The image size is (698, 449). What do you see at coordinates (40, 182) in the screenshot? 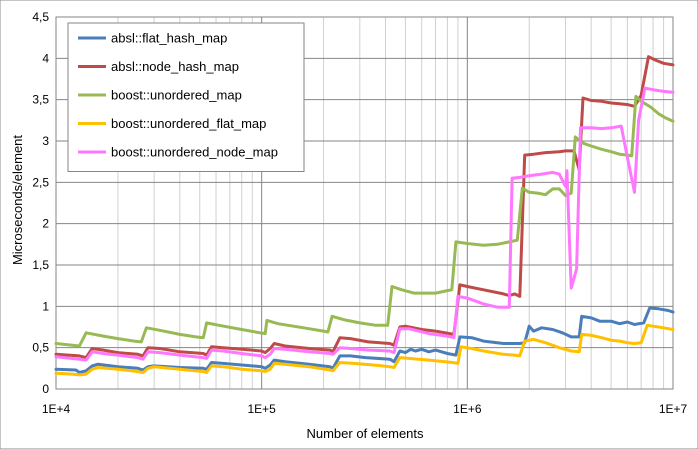
I see `y-tick-label: 2,5` at bounding box center [40, 182].